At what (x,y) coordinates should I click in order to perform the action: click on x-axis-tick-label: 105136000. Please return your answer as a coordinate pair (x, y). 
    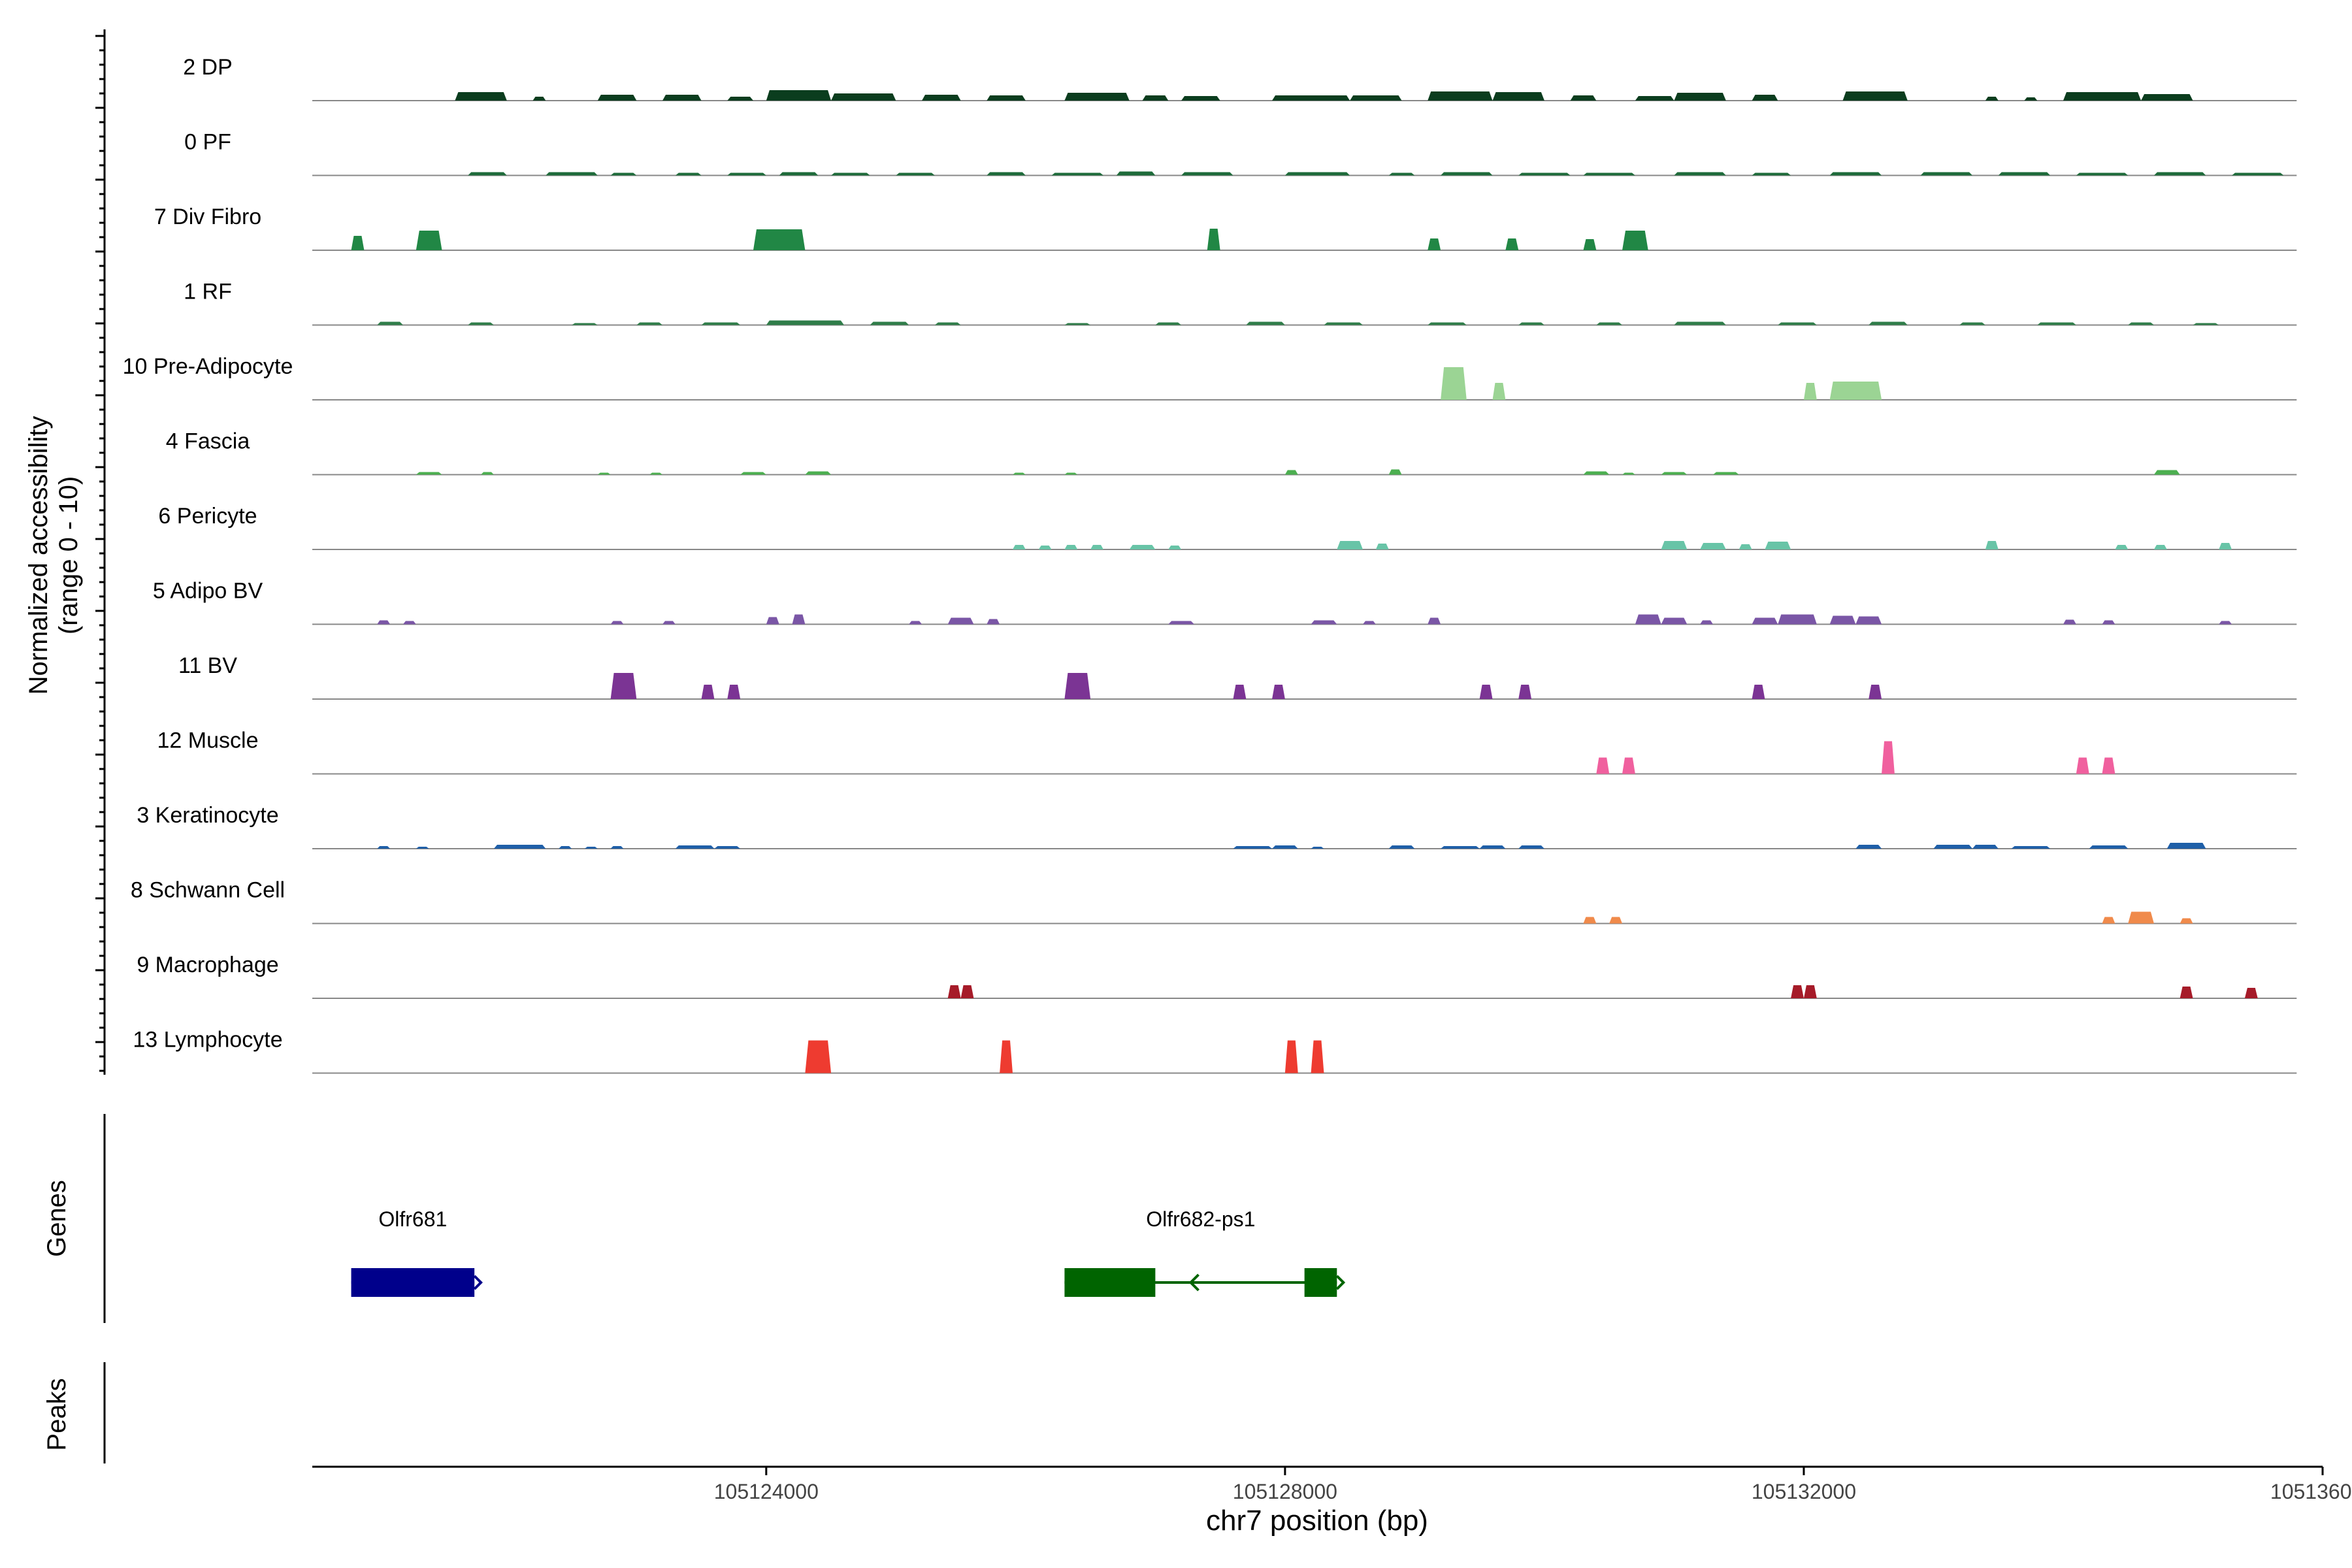
    Looking at the image, I should click on (2311, 1491).